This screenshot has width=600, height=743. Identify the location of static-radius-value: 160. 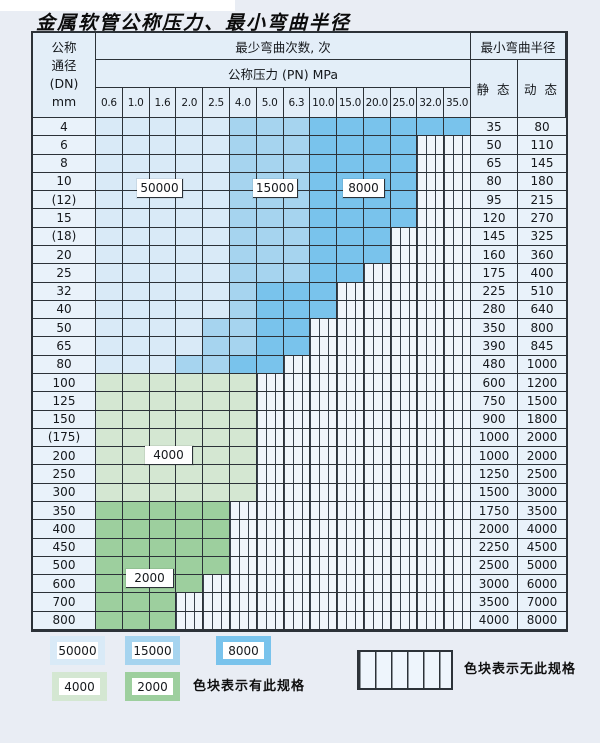
(494, 255).